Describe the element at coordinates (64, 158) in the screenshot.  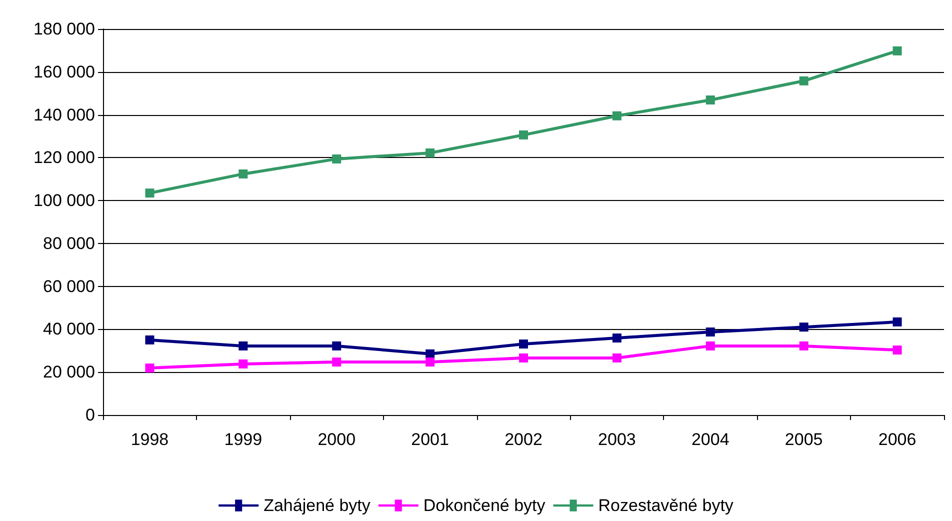
I see `y-tick-label: 120 000` at that location.